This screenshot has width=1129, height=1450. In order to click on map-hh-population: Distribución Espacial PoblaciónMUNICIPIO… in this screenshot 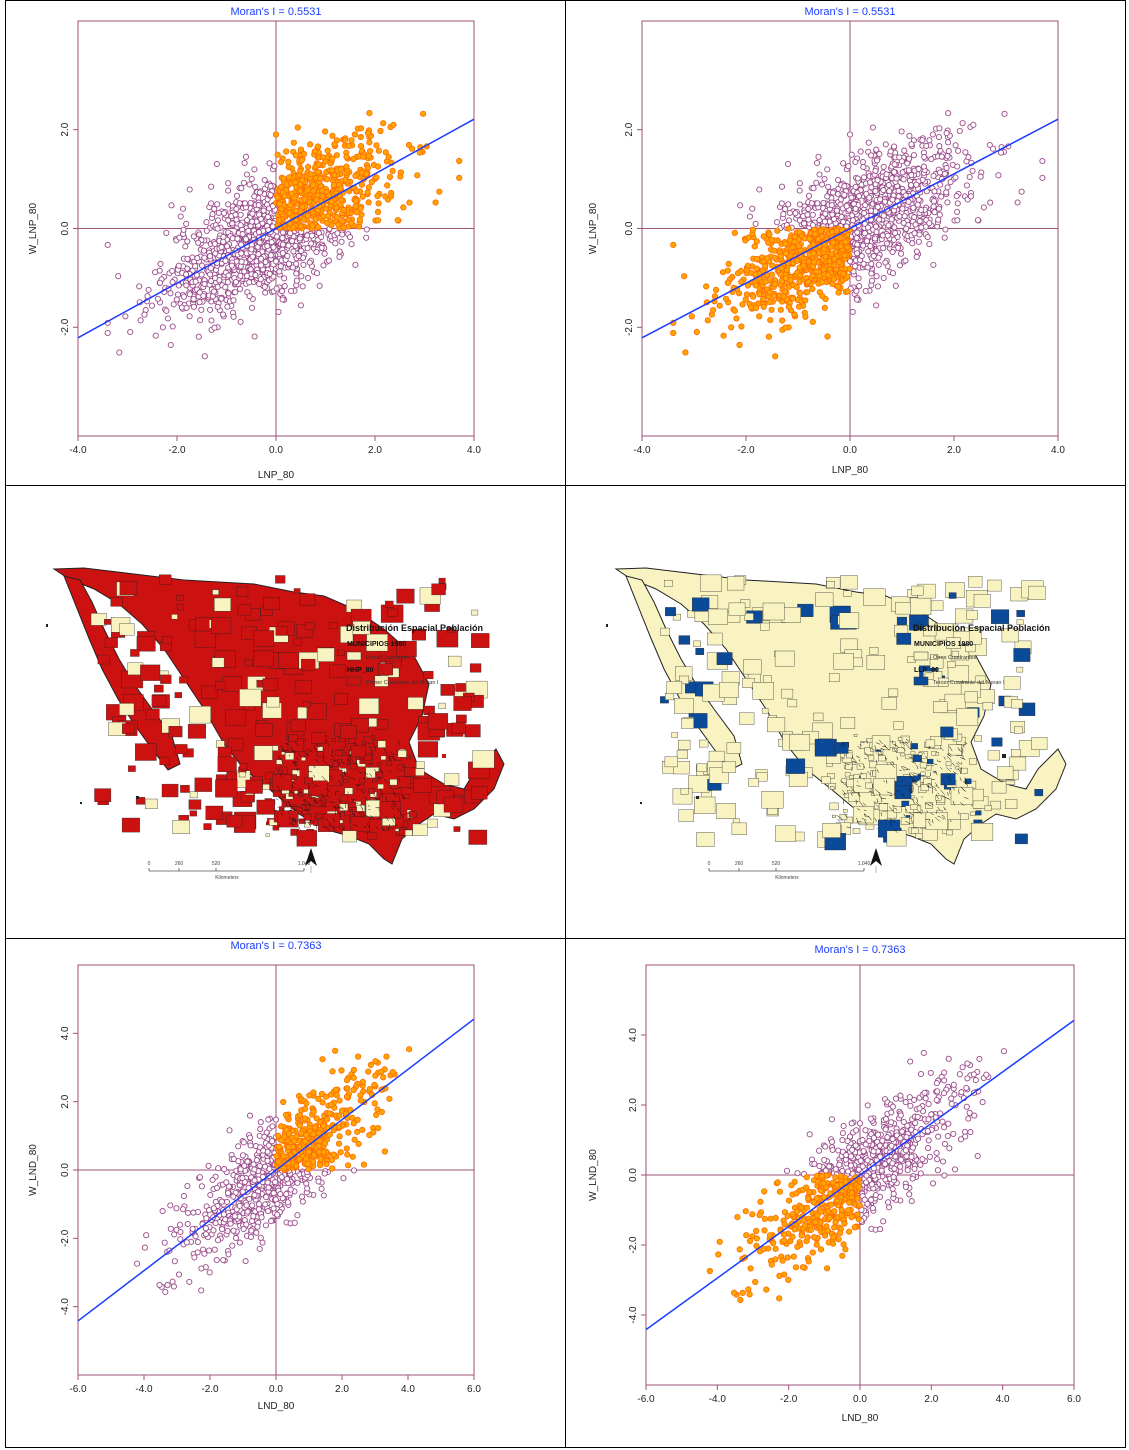, I will do `click(275, 724)`.